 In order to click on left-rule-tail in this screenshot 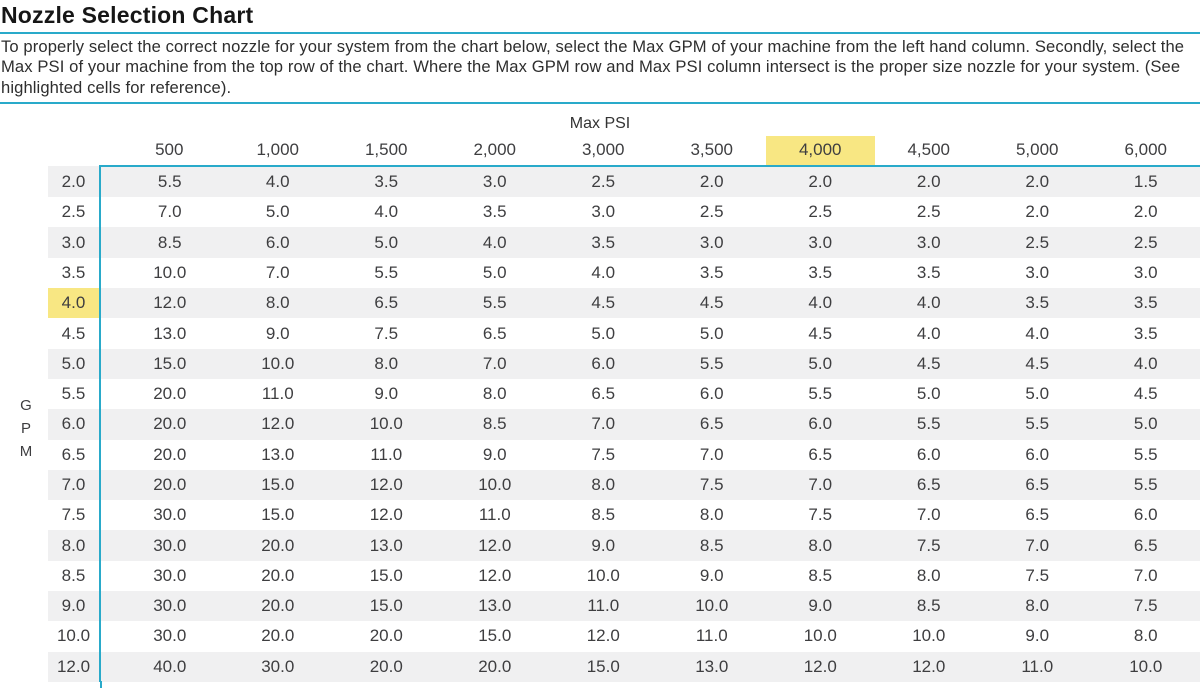, I will do `click(101, 684)`.